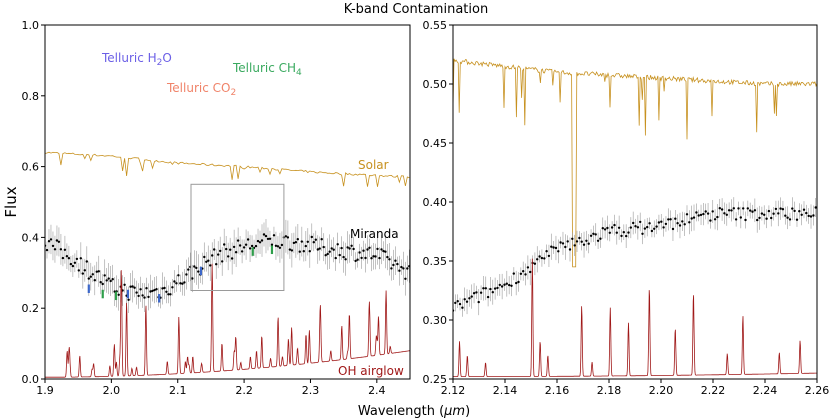 Image resolution: width=831 pixels, height=419 pixels. What do you see at coordinates (31, 308) in the screenshot?
I see `left-y-tick-label-1: 0.2` at bounding box center [31, 308].